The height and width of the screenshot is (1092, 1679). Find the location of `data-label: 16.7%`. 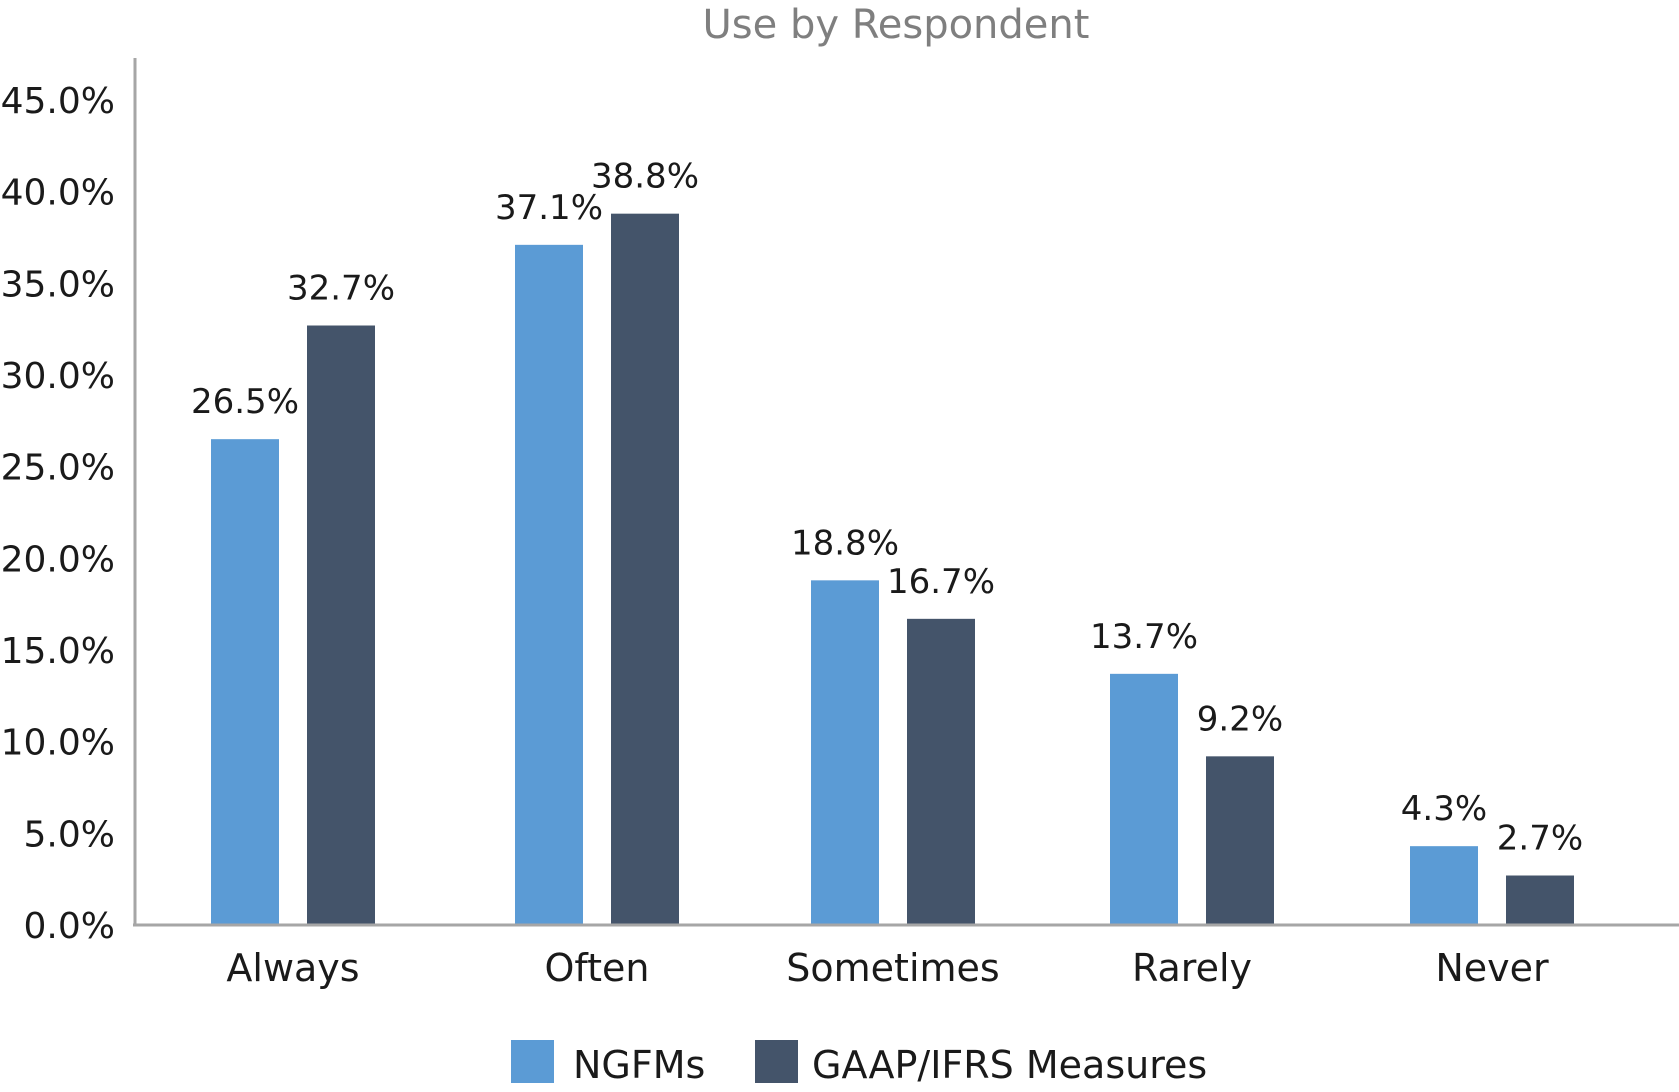

data-label: 16.7% is located at coordinates (941, 582).